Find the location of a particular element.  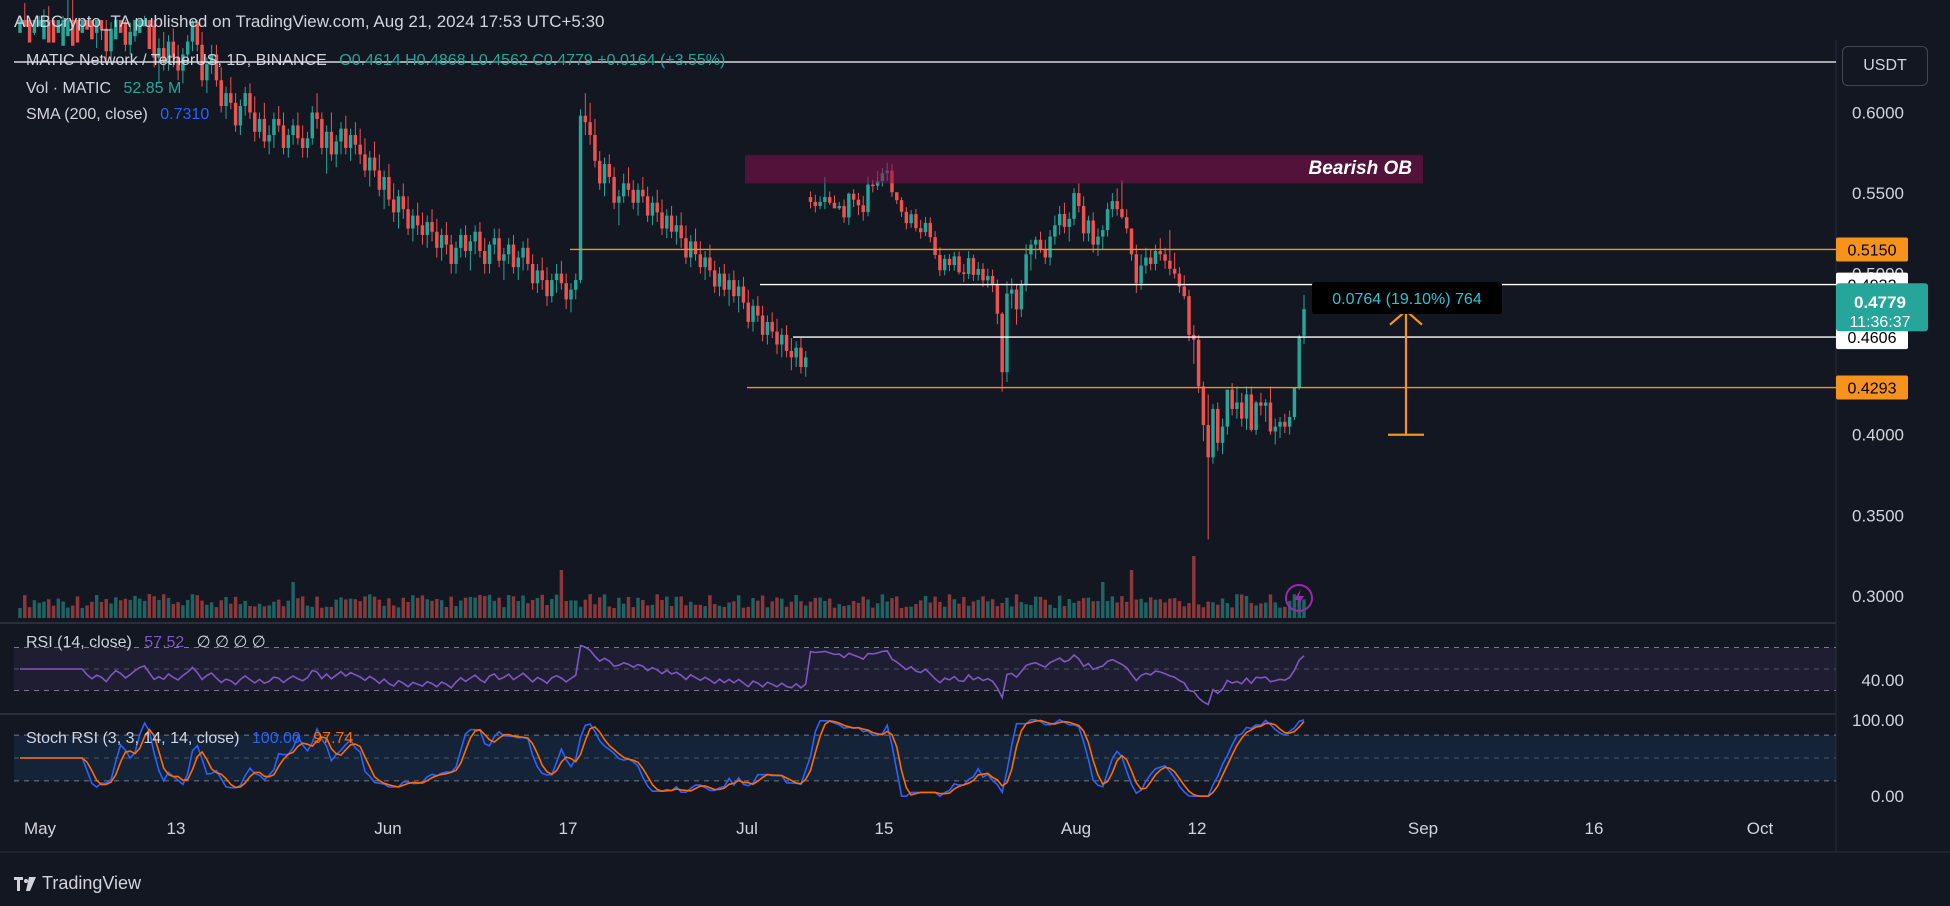

legend-symbol: MATIC Network / TetherUS, 1D, BINANCE is located at coordinates (176, 60).